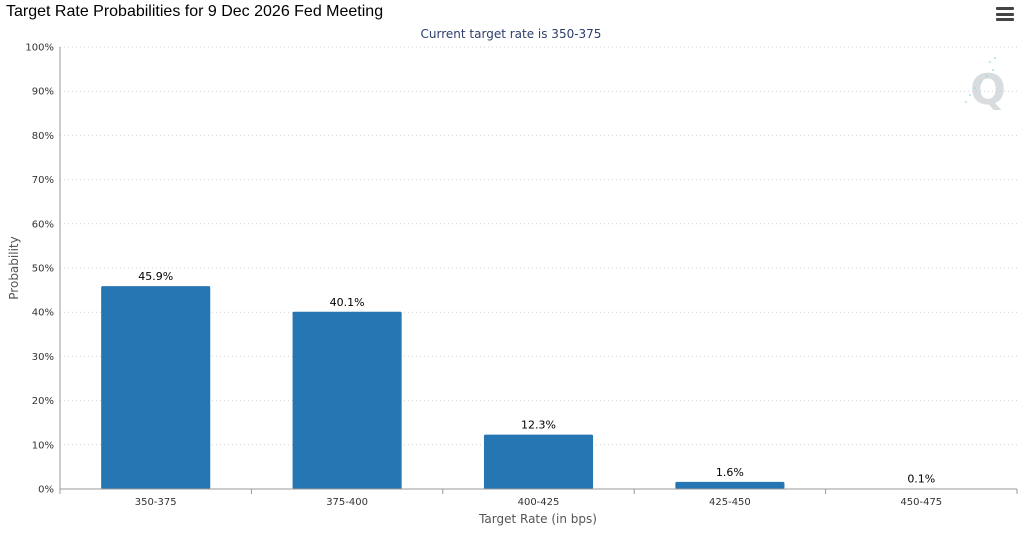 The width and height of the screenshot is (1024, 539). What do you see at coordinates (156, 502) in the screenshot?
I see `x-tick-label: 350-375` at bounding box center [156, 502].